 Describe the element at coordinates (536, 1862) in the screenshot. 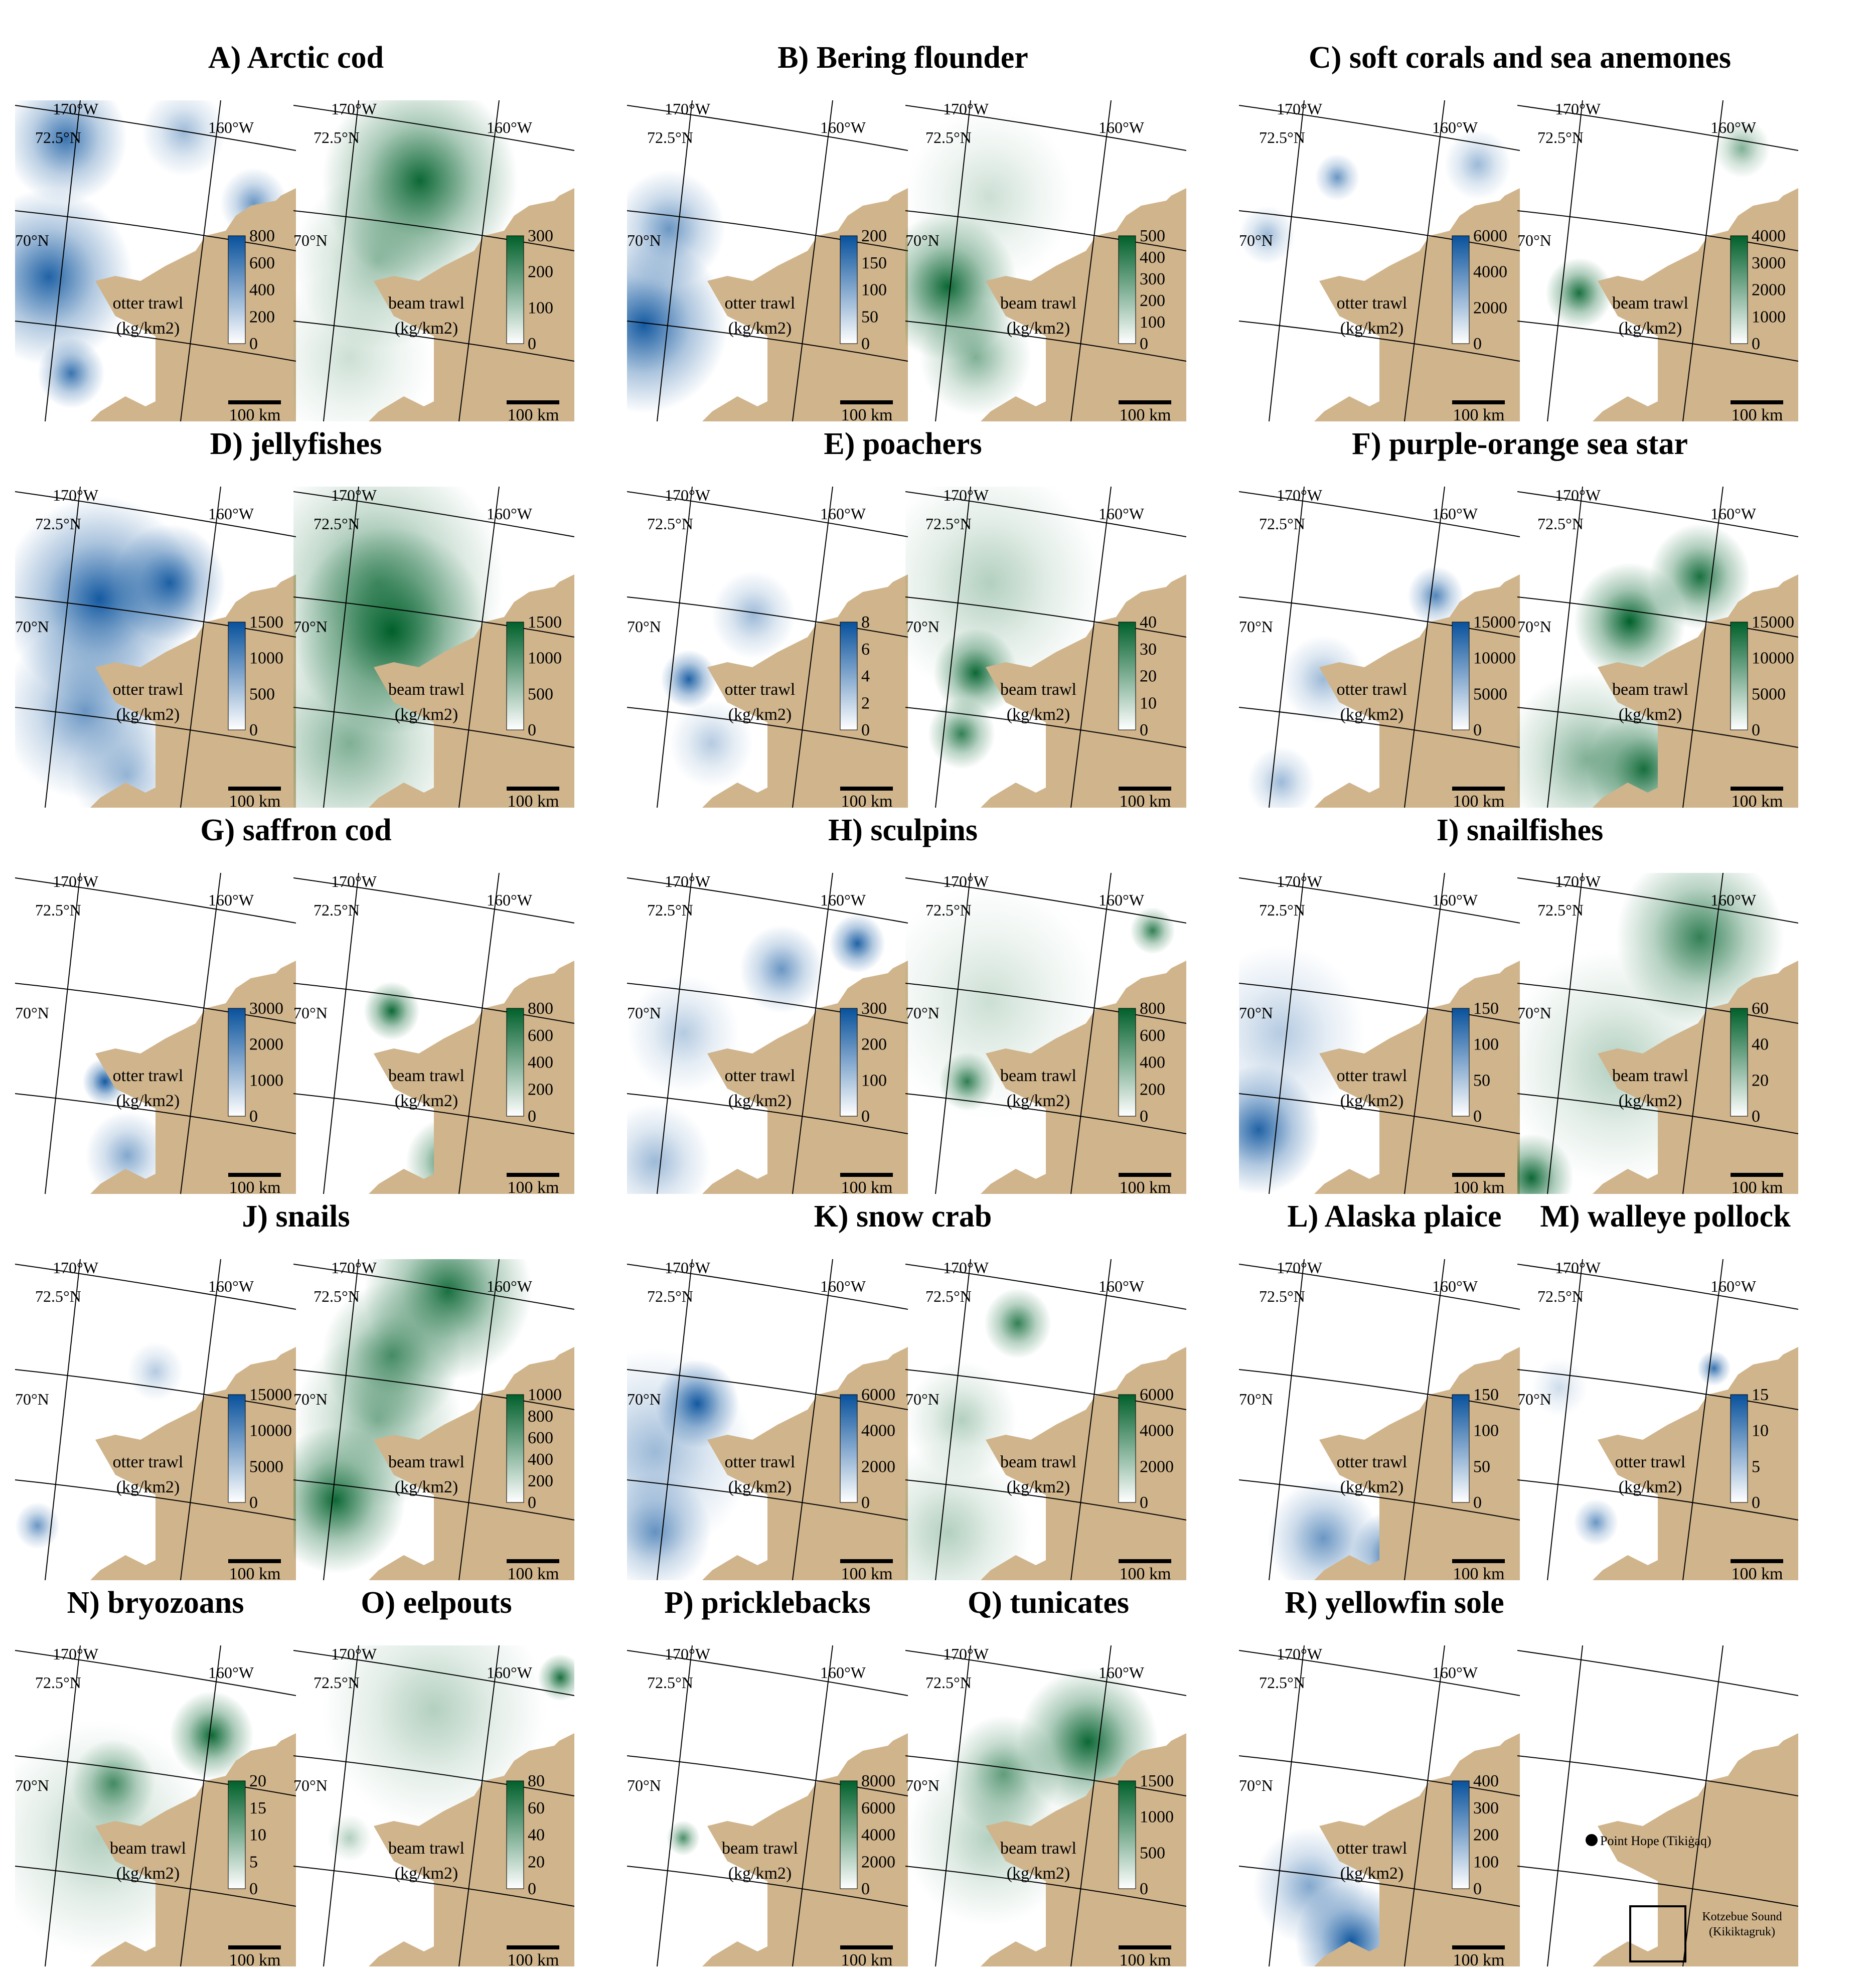

I see `legend-tick-label: 20` at that location.